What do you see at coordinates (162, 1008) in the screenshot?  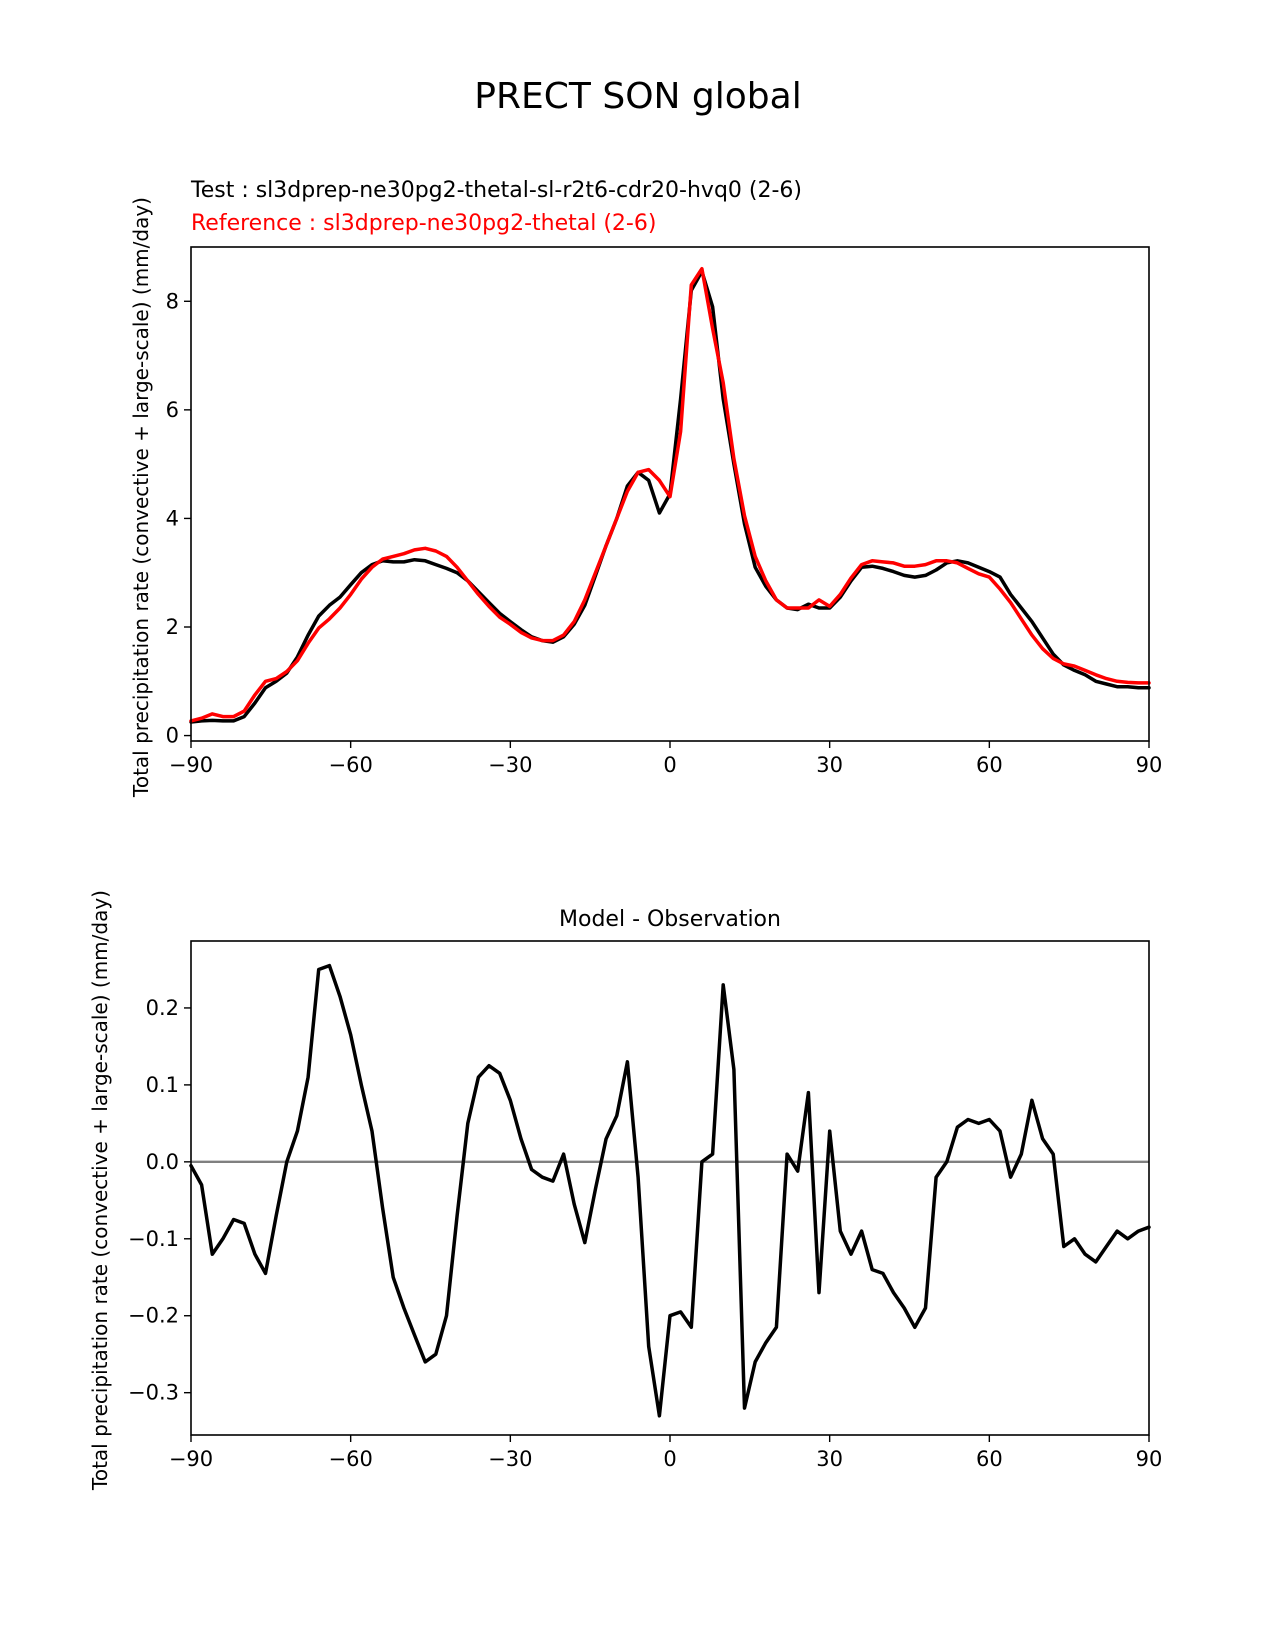 I see `y-tick-label: 0.2` at bounding box center [162, 1008].